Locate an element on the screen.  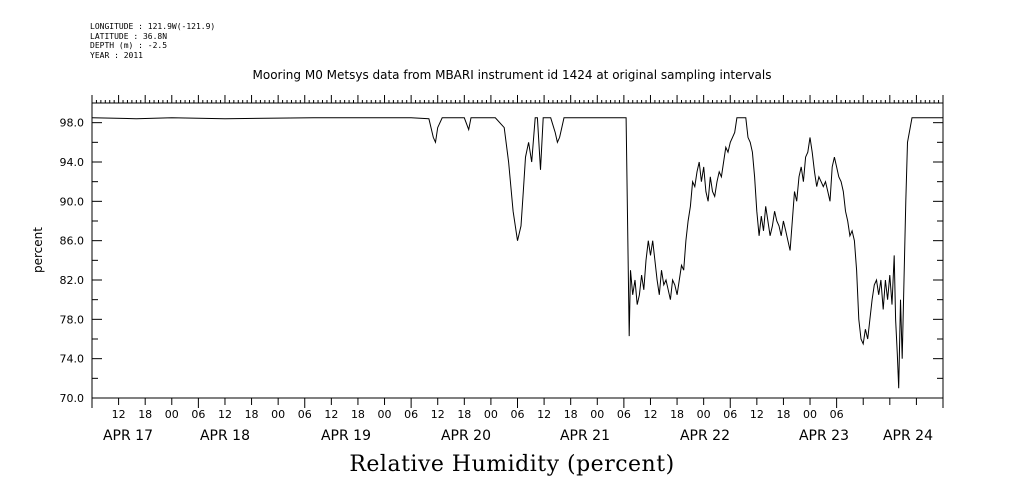
y-axis-label: percent is located at coordinates (38, 250).